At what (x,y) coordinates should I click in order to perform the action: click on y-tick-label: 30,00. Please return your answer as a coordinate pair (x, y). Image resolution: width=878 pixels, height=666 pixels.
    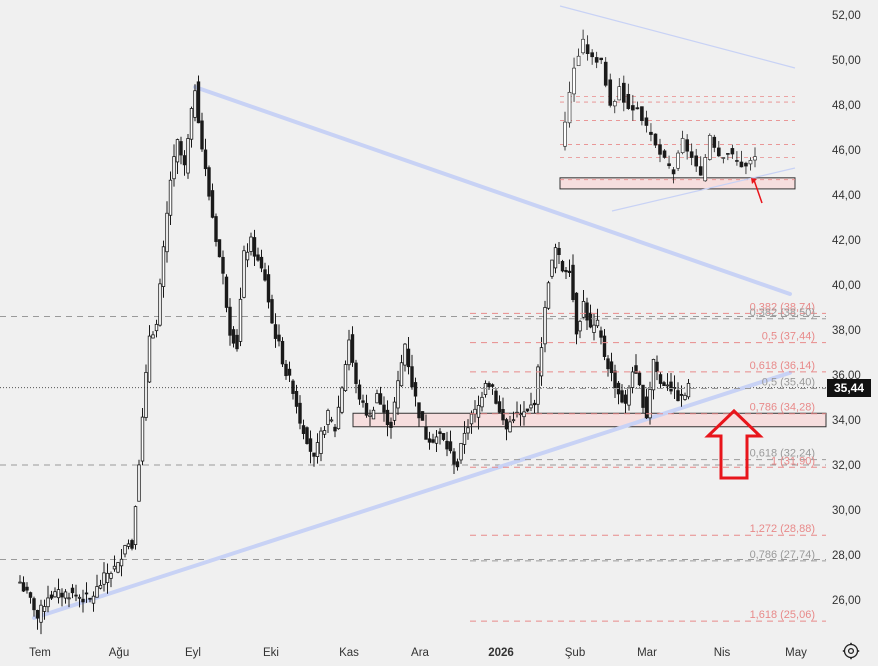
    Looking at the image, I should click on (846, 511).